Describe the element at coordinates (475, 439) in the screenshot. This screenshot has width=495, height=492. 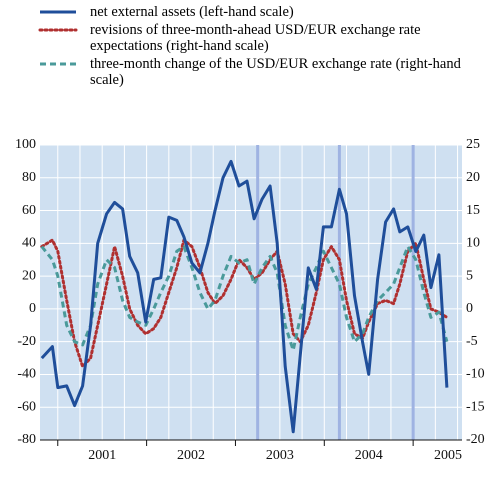
I see `y2-tick-label: -20` at that location.